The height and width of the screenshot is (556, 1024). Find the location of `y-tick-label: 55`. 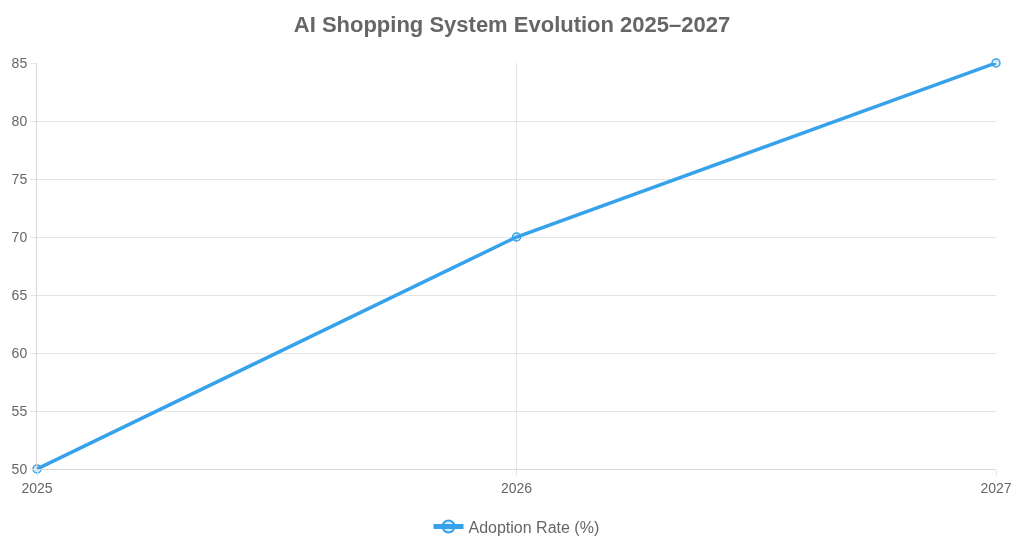

y-tick-label: 55 is located at coordinates (19, 410).